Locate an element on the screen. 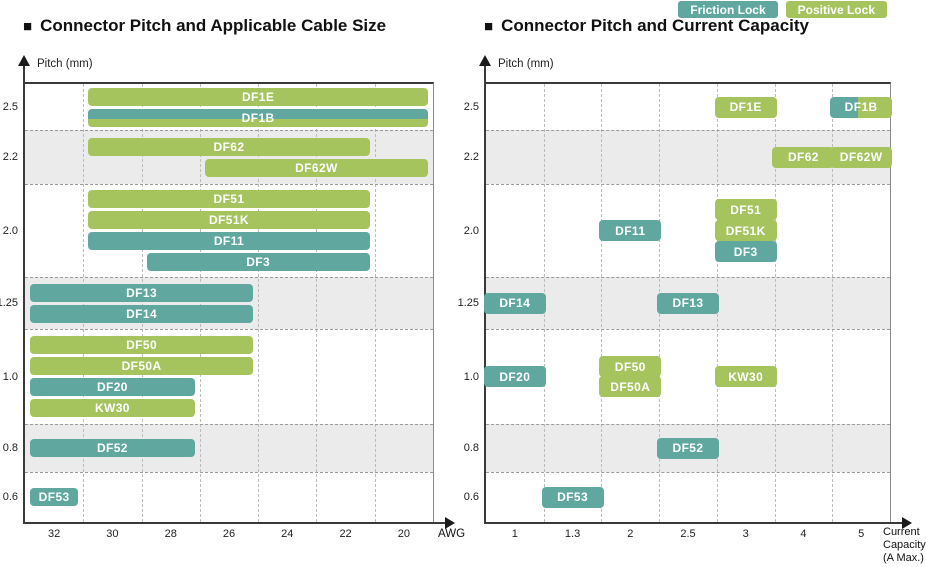  current-capacity-chart-title: ■ Connector Pitch and Current Capacity is located at coordinates (646, 26).